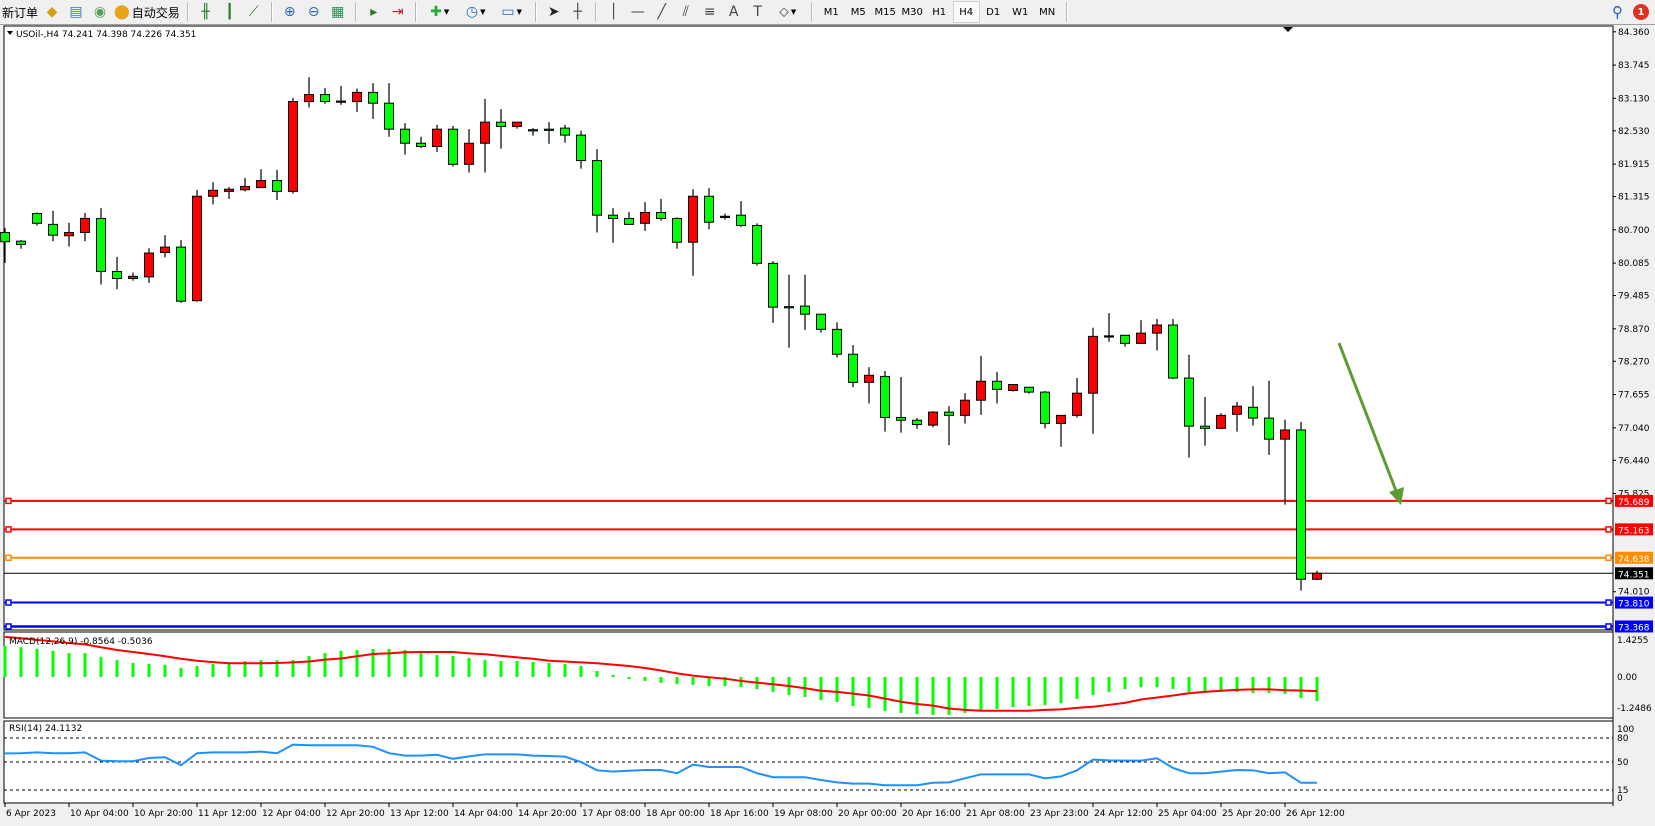 This screenshot has height=826, width=1655. I want to click on down-arrow-annotation, so click(1368, 419).